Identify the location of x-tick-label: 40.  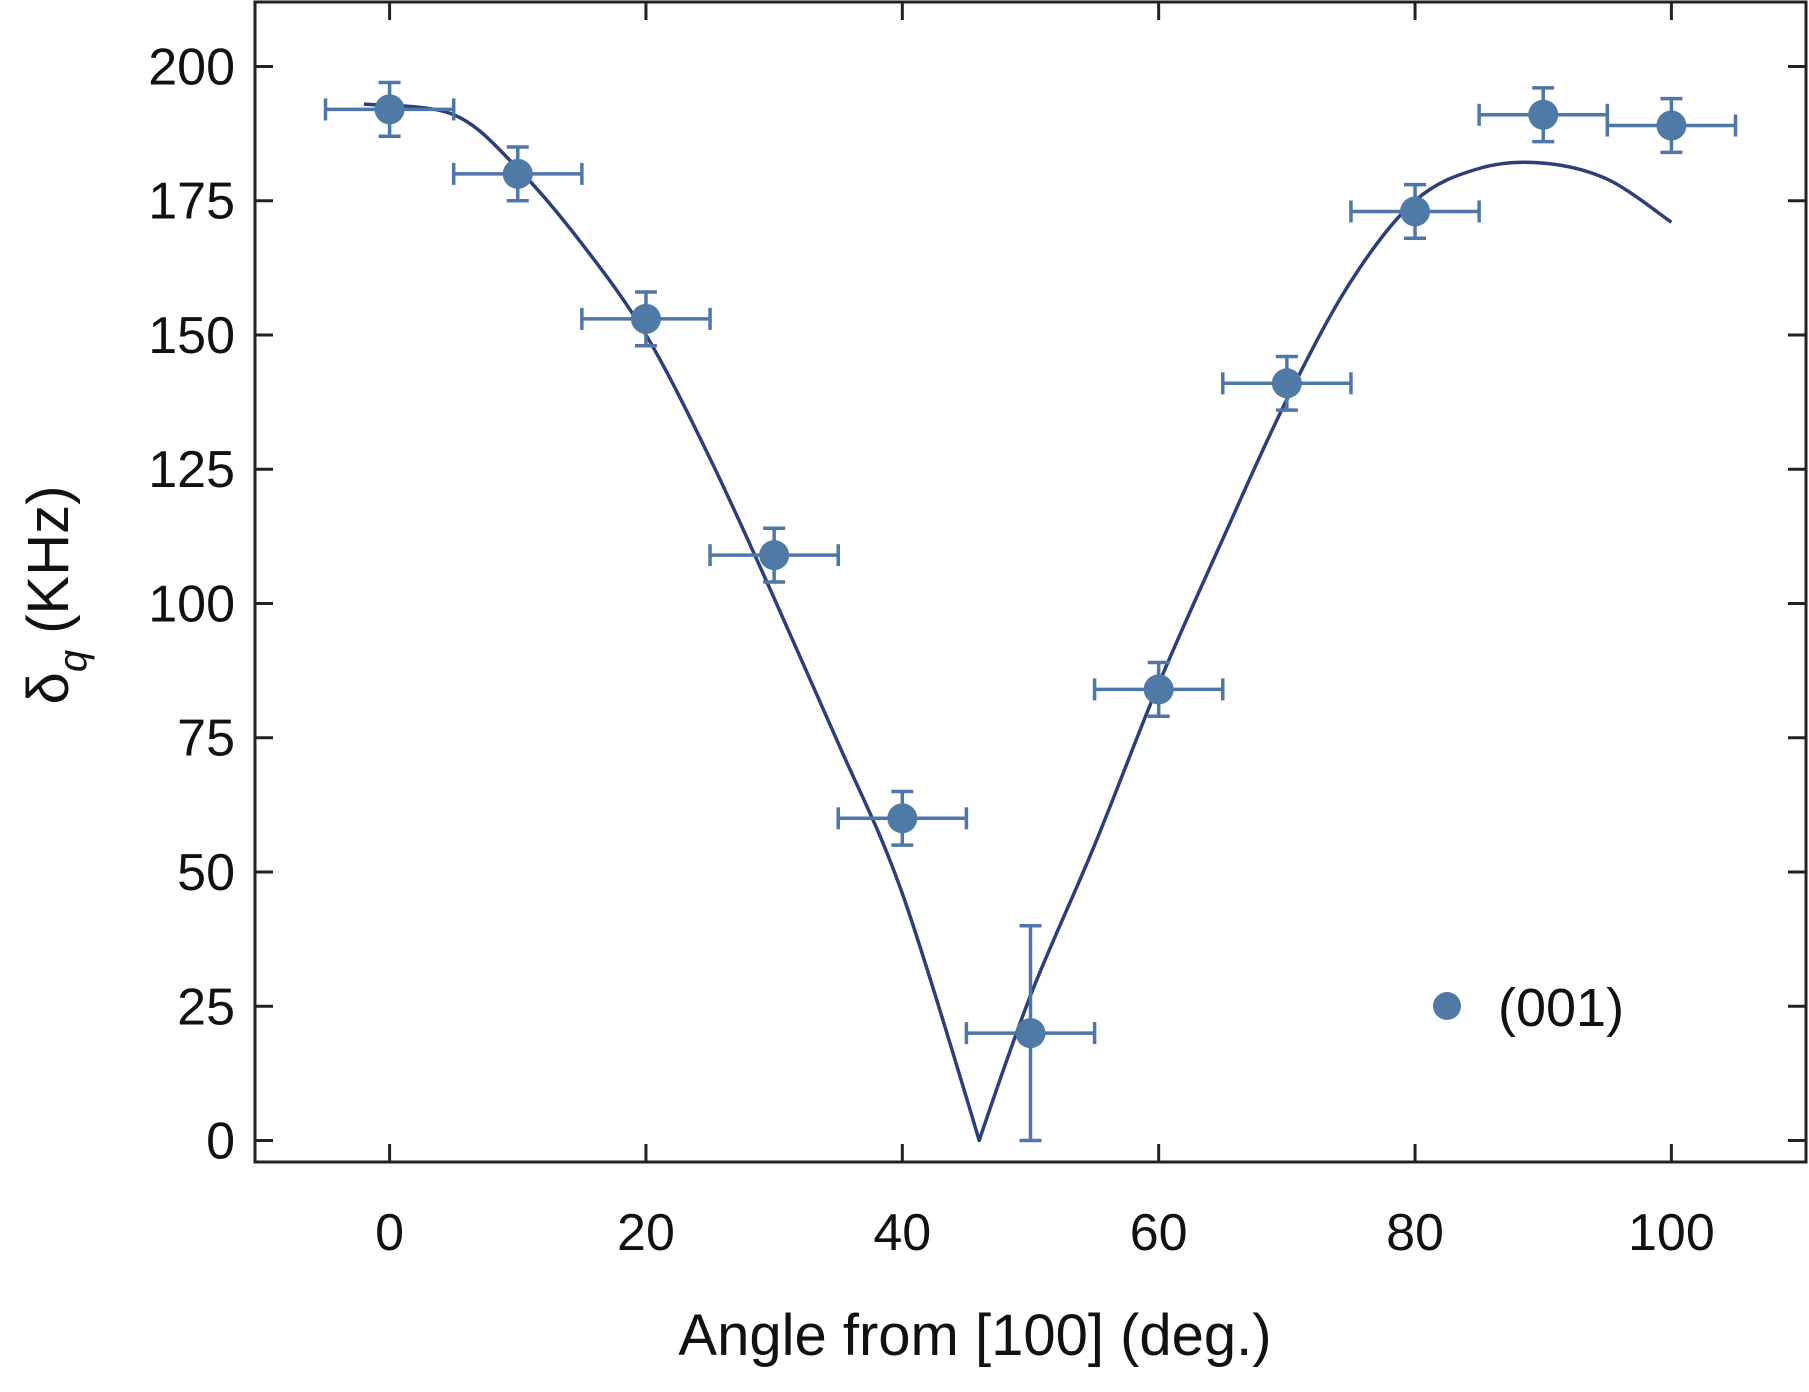
(902, 1233).